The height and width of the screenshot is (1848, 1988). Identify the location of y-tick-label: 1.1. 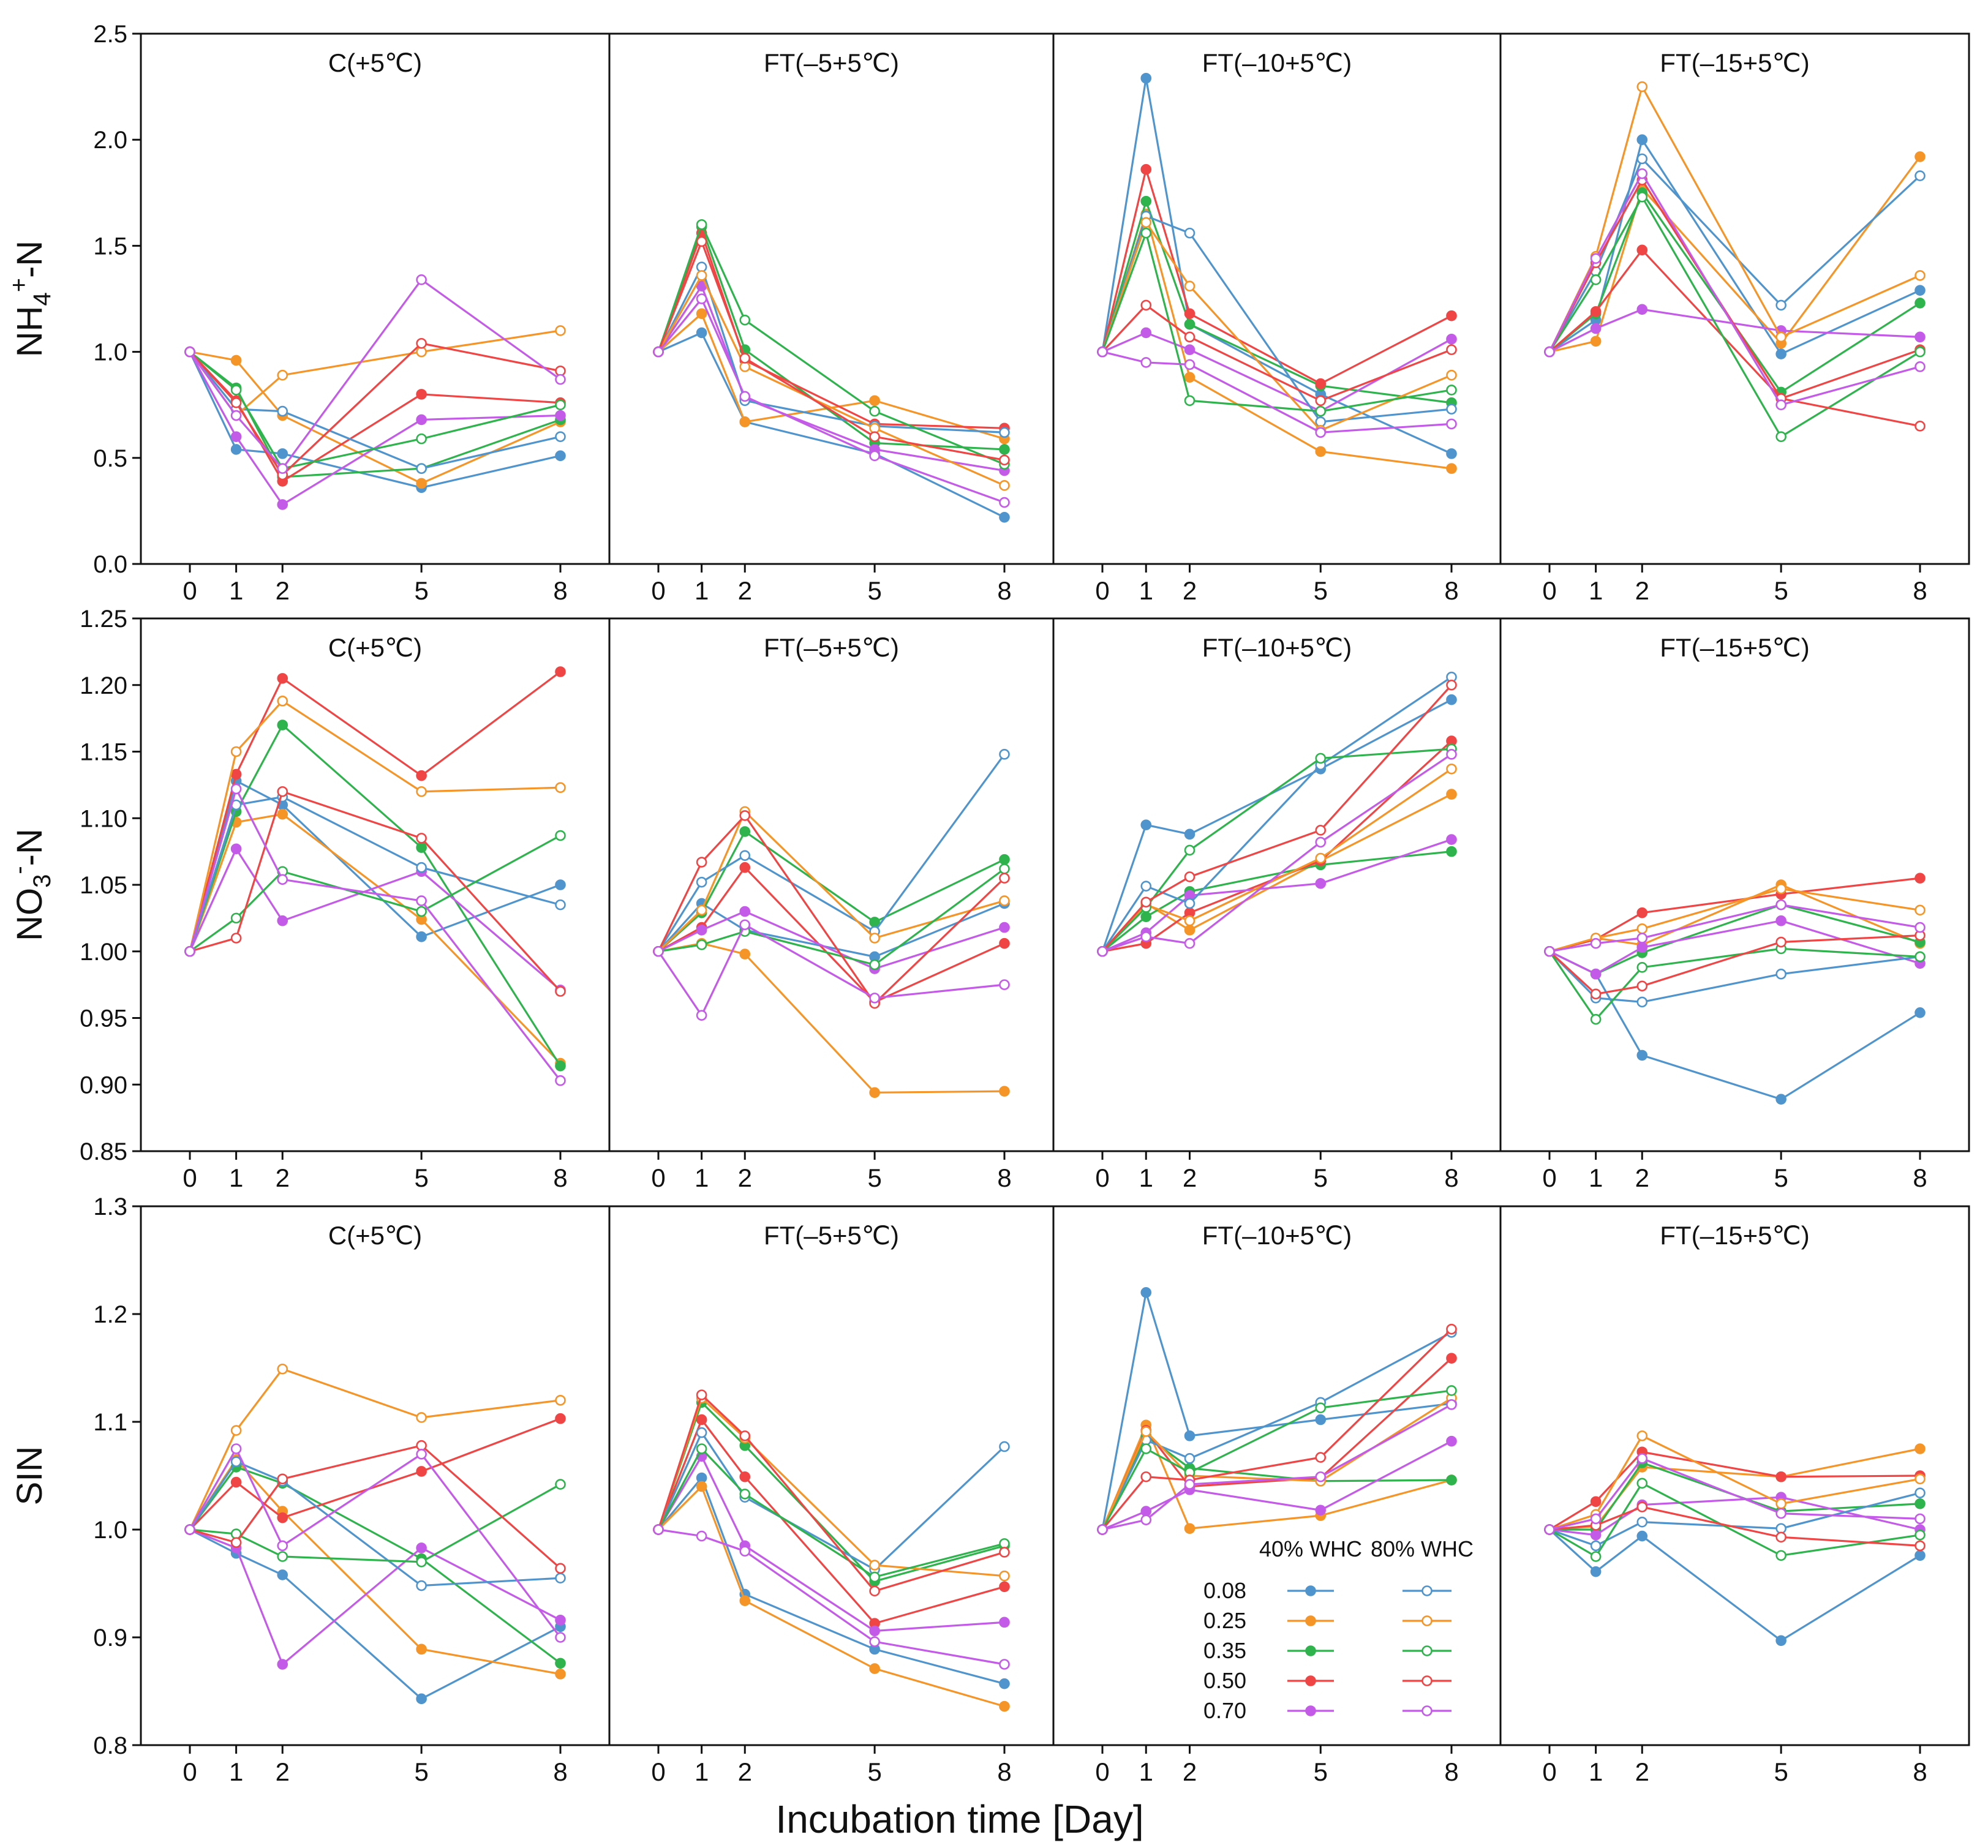
(110, 1423).